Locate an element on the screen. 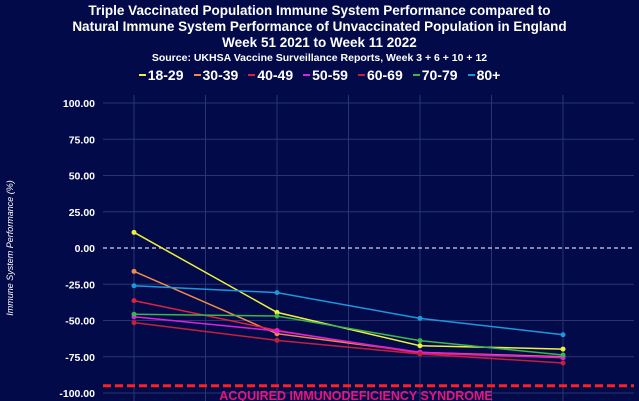 The image size is (639, 401). legend-label: 40-49 is located at coordinates (275, 75).